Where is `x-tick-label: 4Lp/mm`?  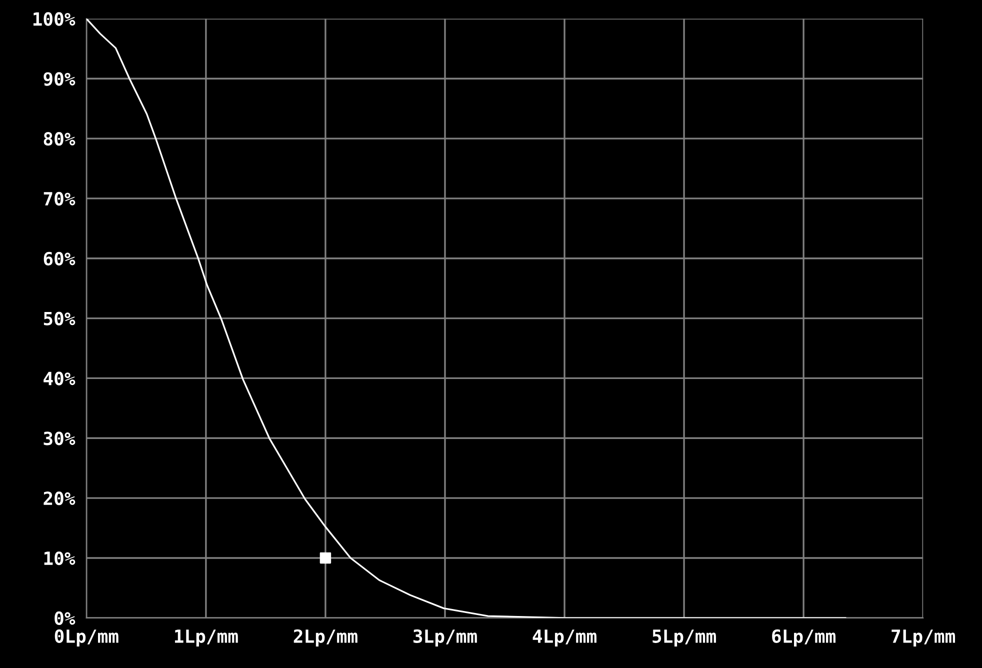
x-tick-label: 4Lp/mm is located at coordinates (564, 638).